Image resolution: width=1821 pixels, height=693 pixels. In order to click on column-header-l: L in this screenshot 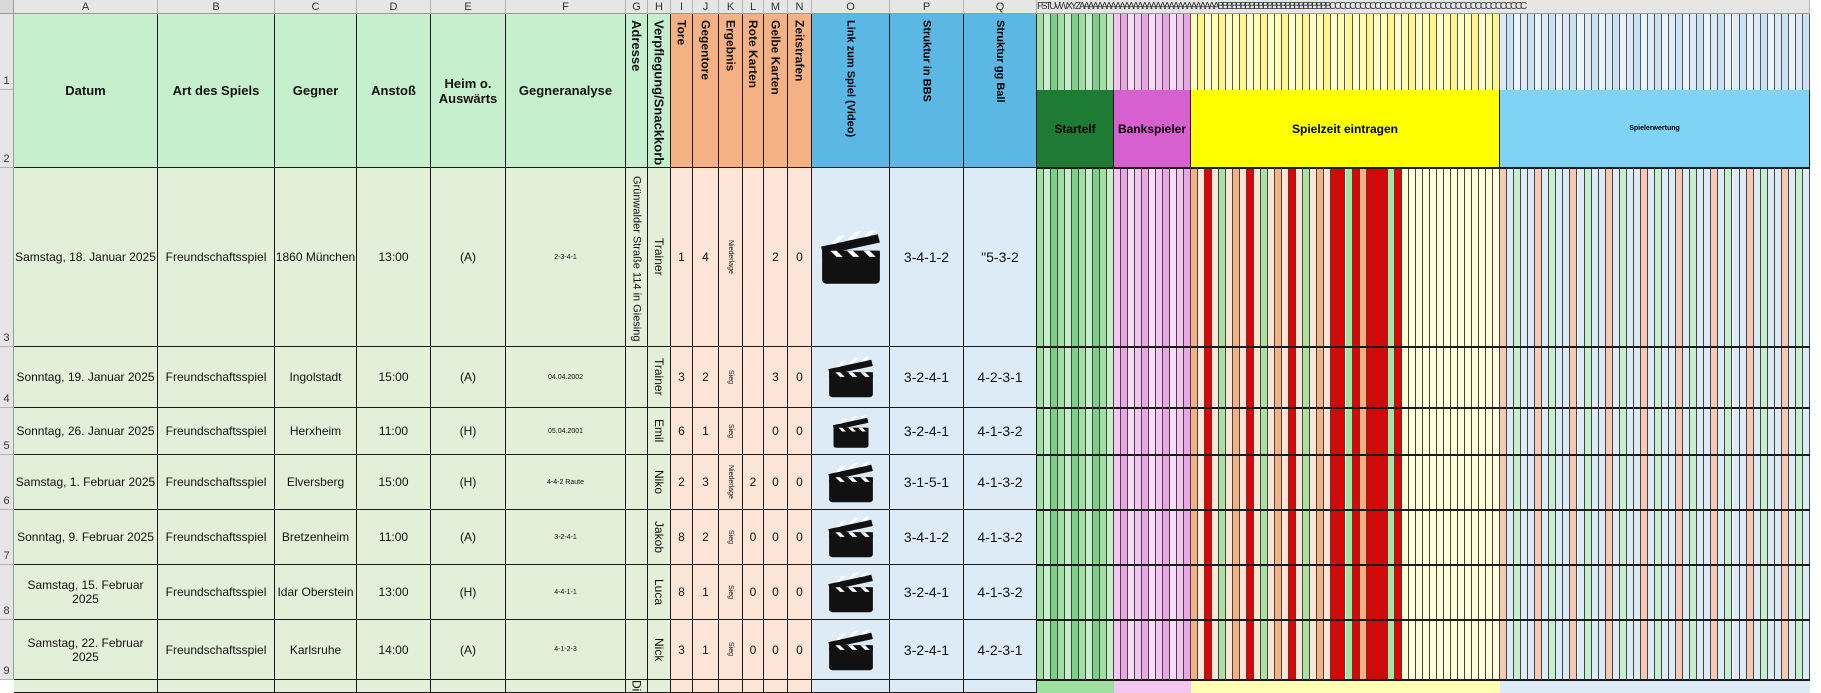, I will do `click(753, 7)`.